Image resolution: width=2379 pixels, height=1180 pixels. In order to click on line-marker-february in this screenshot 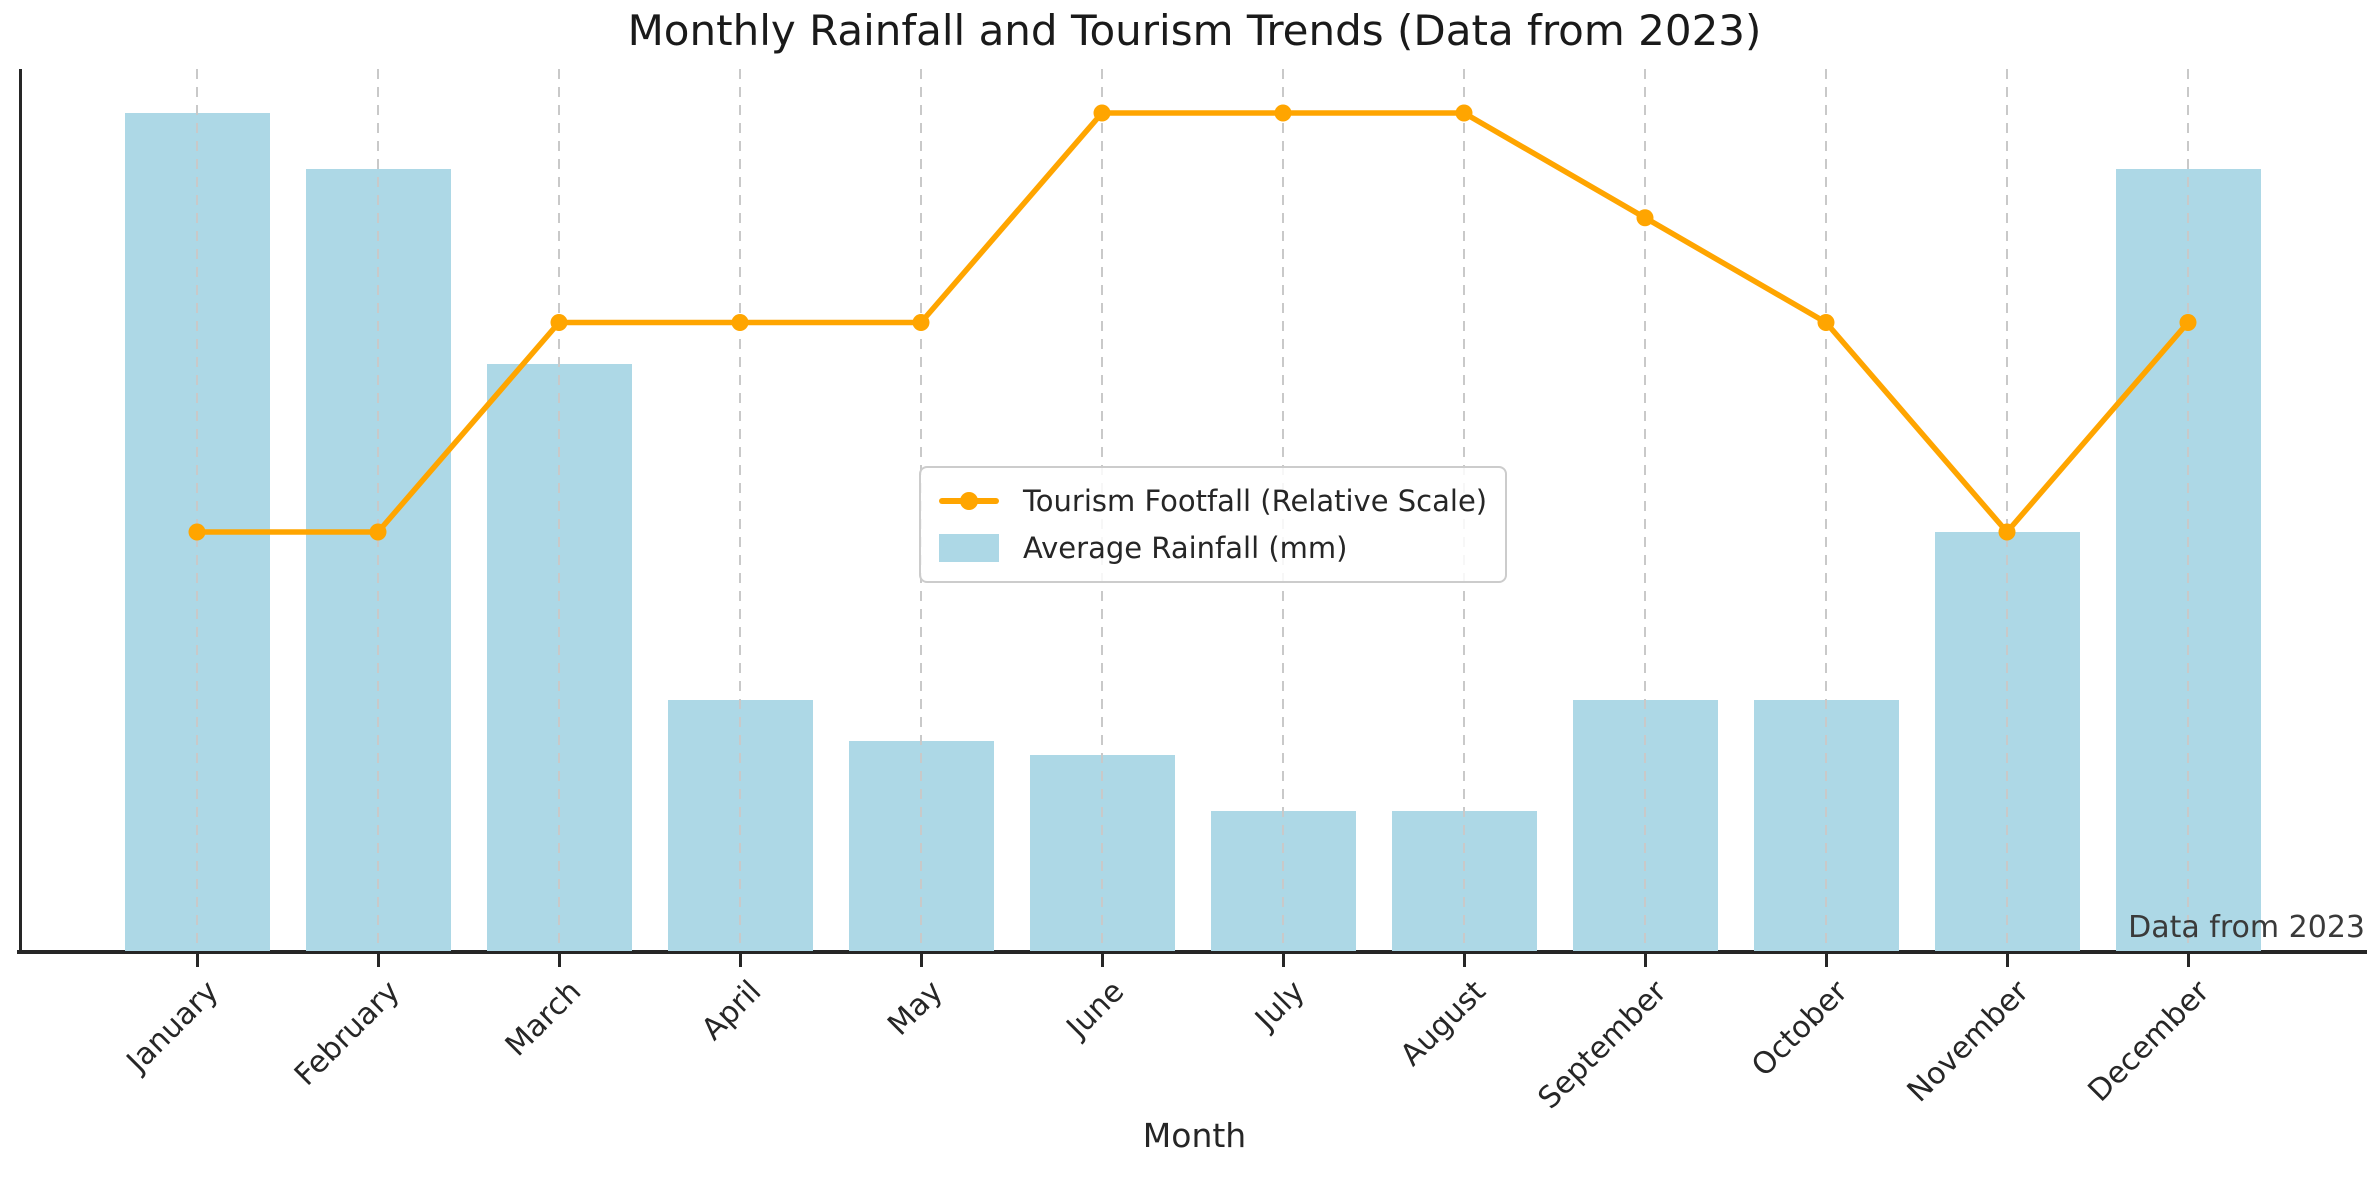, I will do `click(378, 532)`.